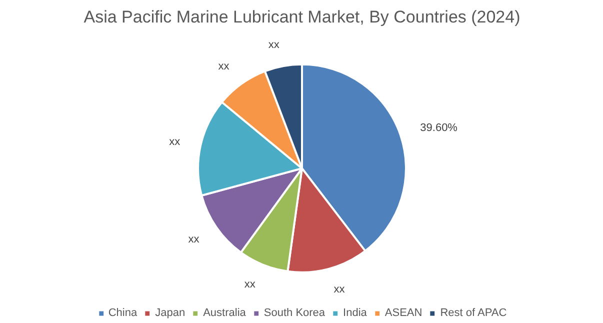 This screenshot has height=323, width=603. Describe the element at coordinates (403, 313) in the screenshot. I see `legend-label: ASEAN` at that location.